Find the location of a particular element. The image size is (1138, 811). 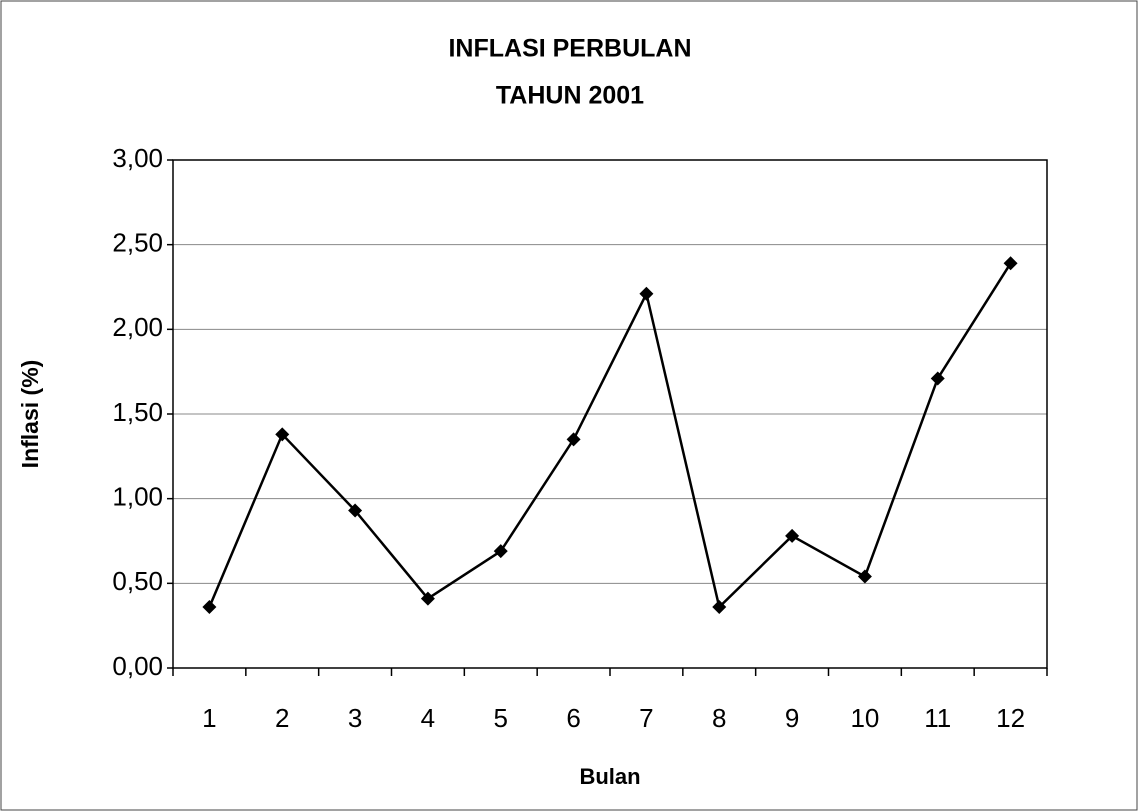

y-tick-label: 1,50 is located at coordinates (137, 412).